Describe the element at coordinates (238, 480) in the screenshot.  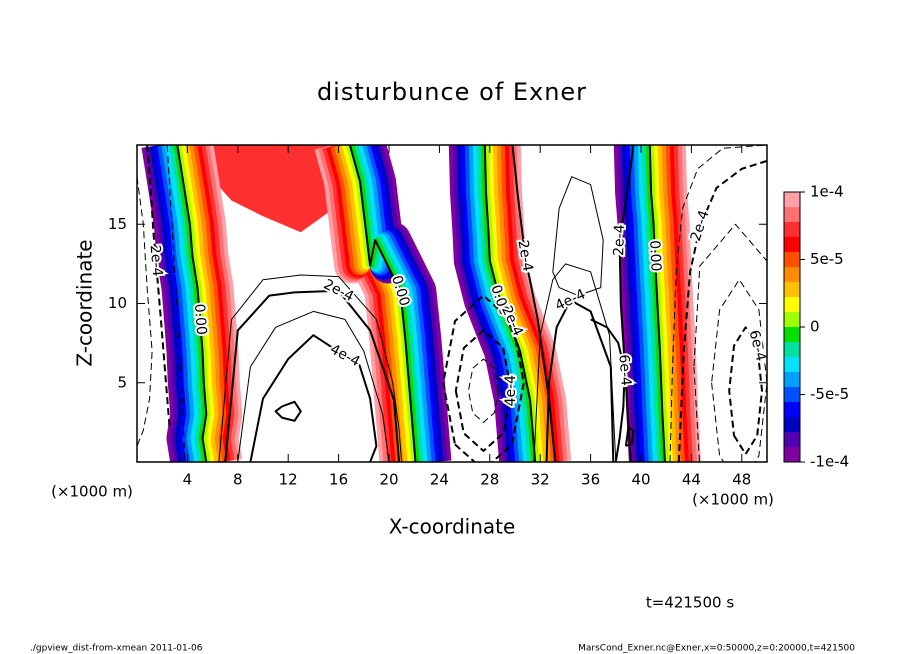
I see `x-tick-label: 8` at that location.